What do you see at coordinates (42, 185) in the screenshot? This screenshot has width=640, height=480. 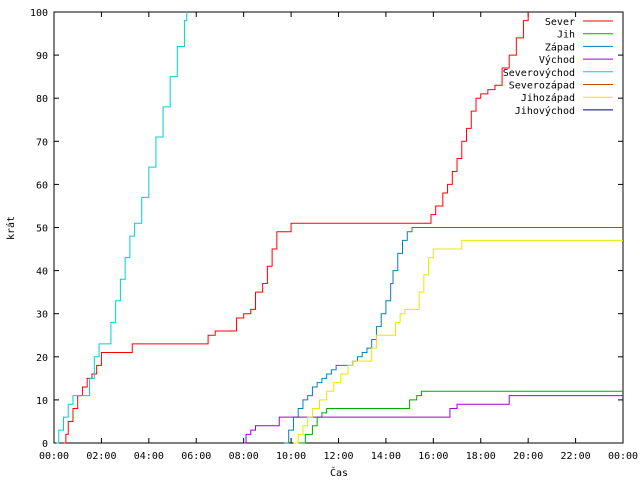 I see `y-tick-label: 60` at bounding box center [42, 185].